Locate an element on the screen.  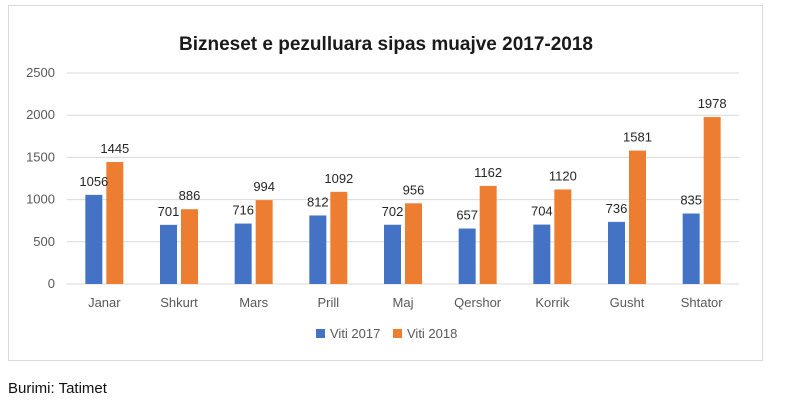
x-tick-label: Mars is located at coordinates (253, 302).